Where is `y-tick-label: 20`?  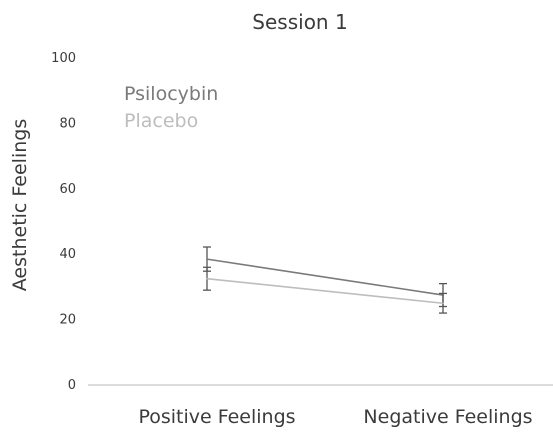
y-tick-label: 20 is located at coordinates (67, 320).